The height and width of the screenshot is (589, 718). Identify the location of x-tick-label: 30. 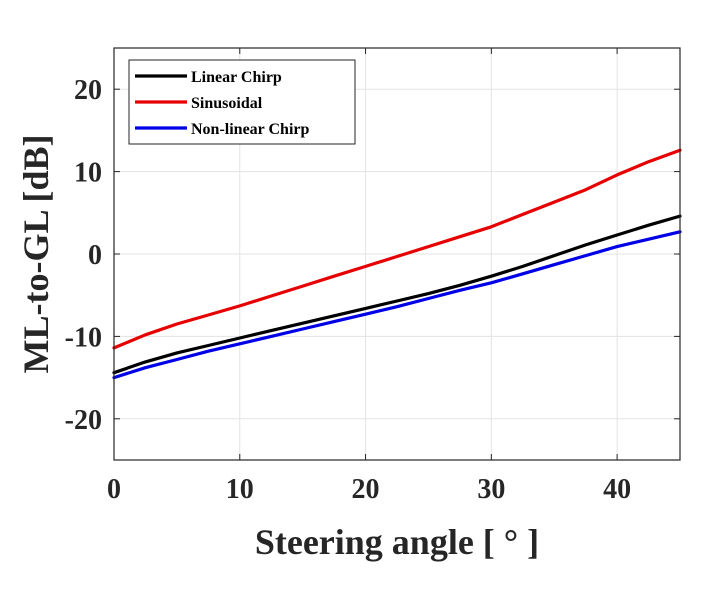
(491, 489).